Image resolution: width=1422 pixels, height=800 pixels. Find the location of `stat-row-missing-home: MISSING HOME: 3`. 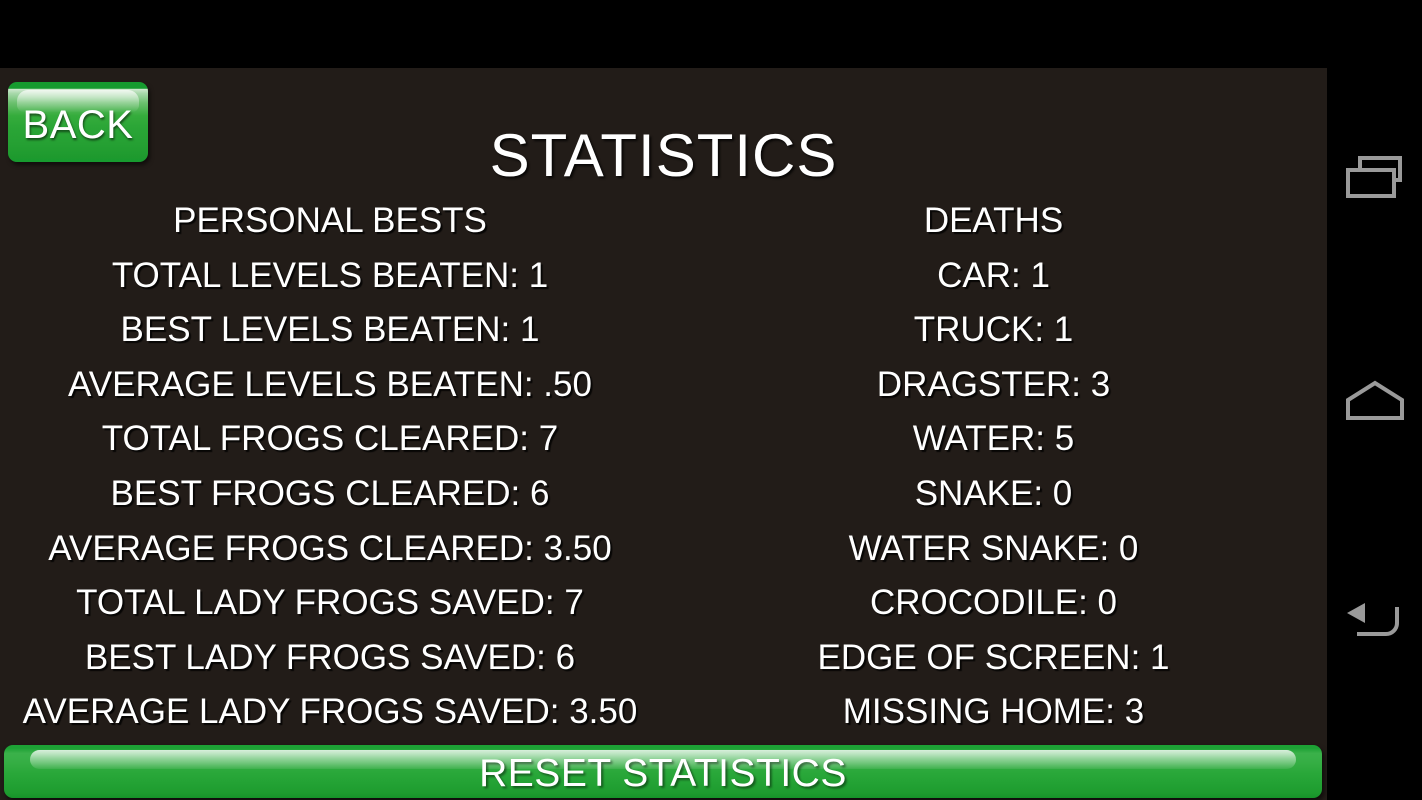

stat-row-missing-home: MISSING HOME: 3 is located at coordinates (993, 712).